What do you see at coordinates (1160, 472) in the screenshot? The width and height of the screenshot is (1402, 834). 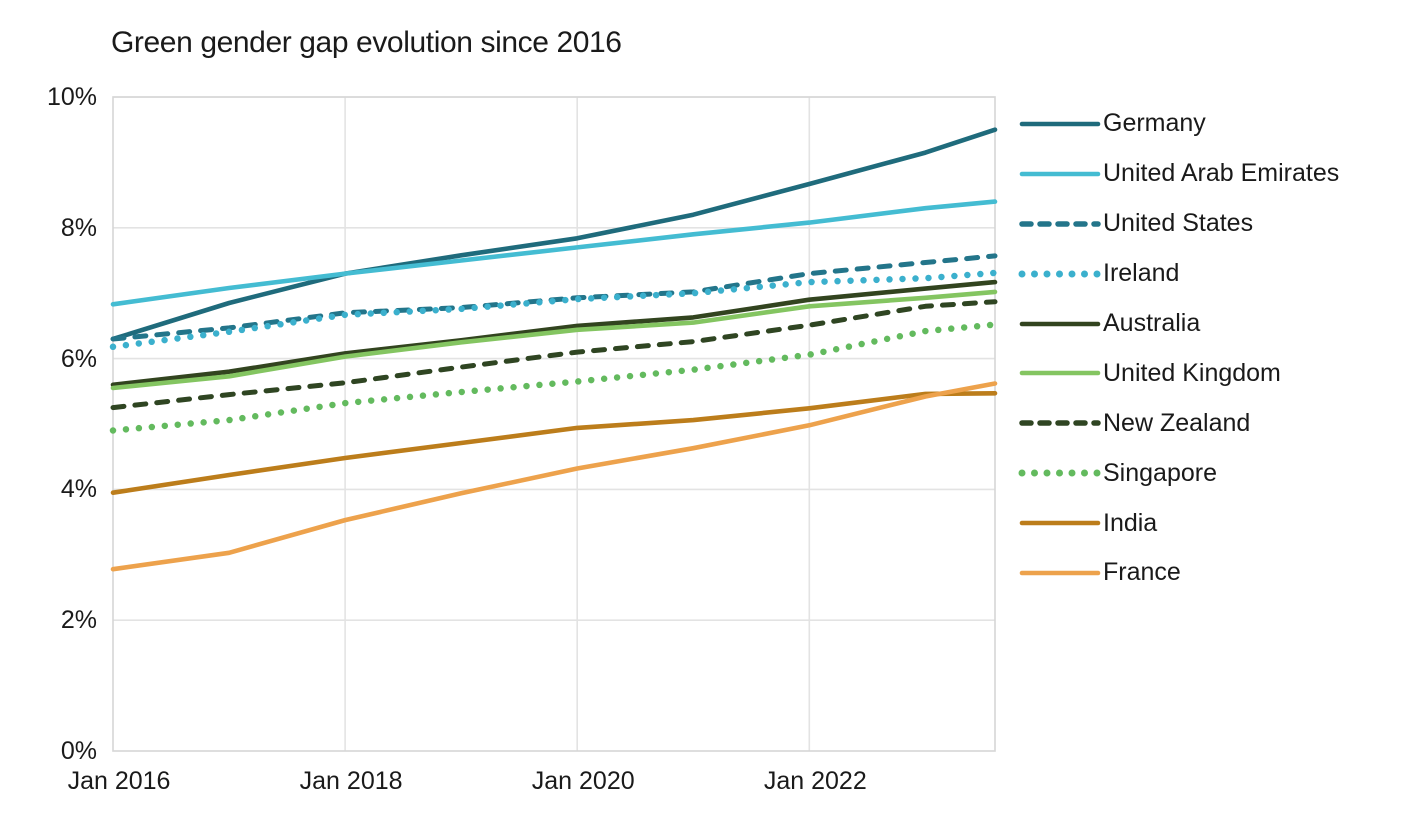 I see `legend-label: Singapore` at bounding box center [1160, 472].